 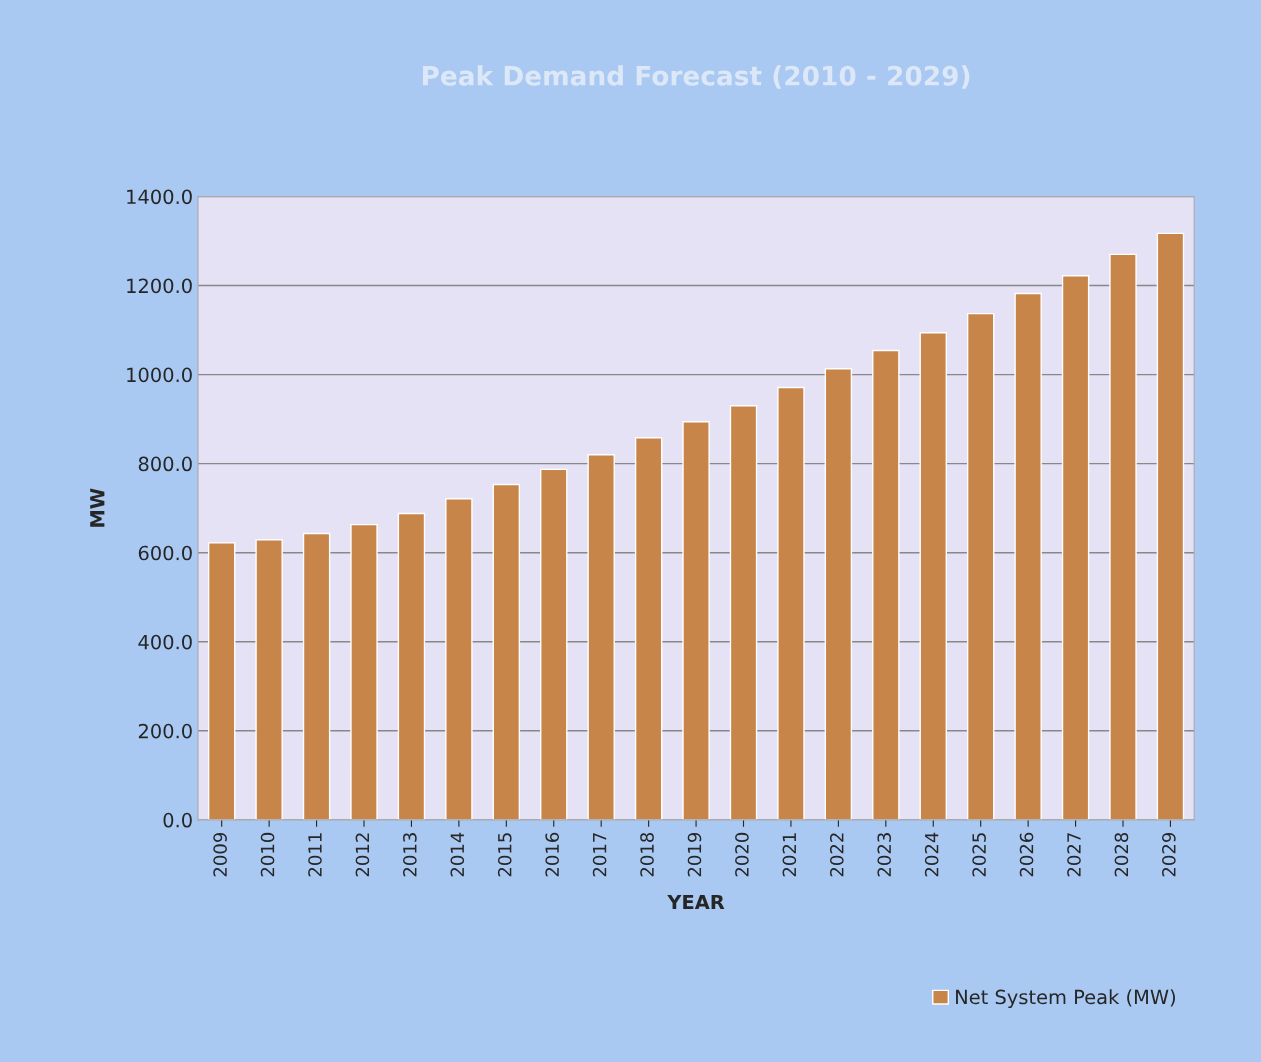 I want to click on x-tick-label: 2028, so click(x=1121, y=854).